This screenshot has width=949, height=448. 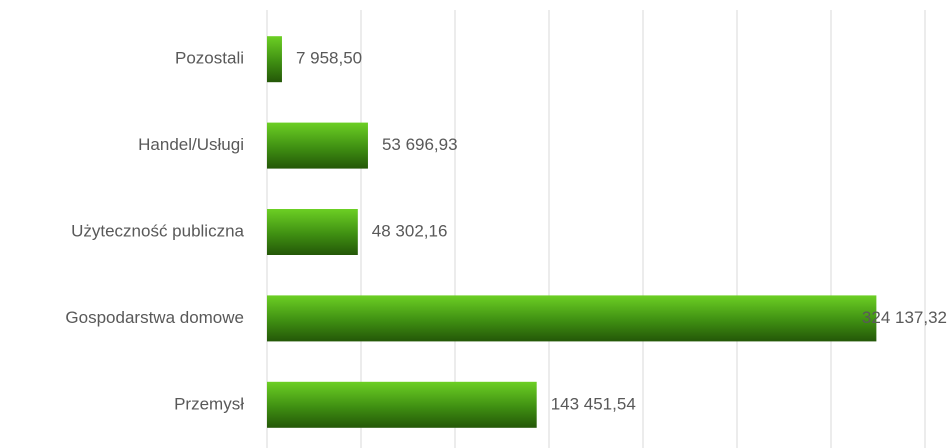 I want to click on value-label: 143 451,54, so click(x=593, y=403).